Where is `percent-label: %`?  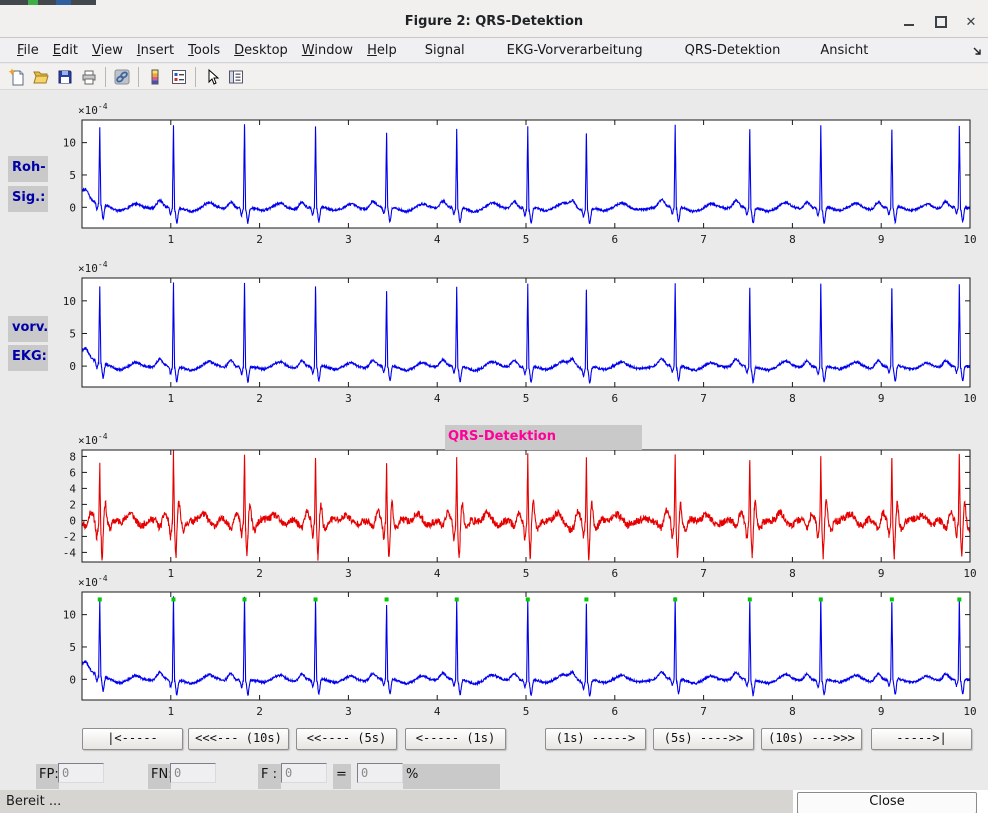
percent-label: % is located at coordinates (451, 776).